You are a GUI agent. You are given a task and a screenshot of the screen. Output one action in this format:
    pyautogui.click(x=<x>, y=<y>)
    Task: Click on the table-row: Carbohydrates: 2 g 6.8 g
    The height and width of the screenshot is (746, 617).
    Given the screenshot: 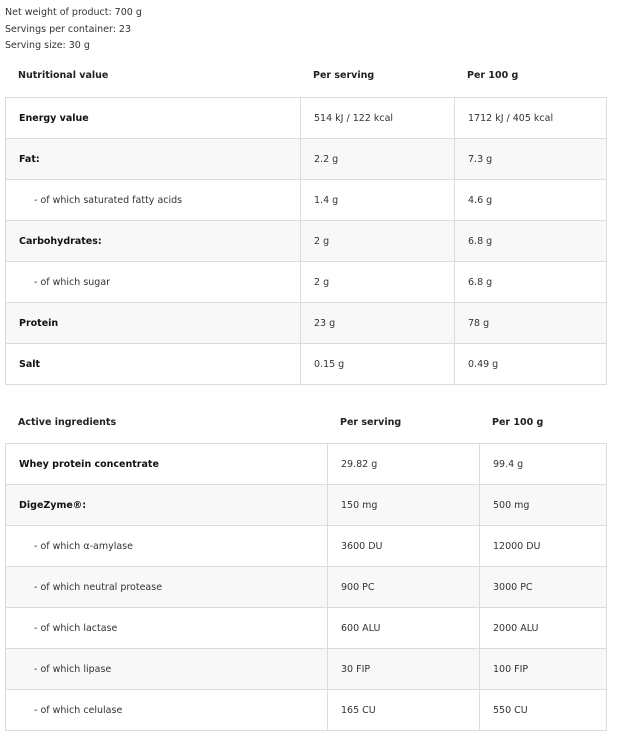 What is the action you would take?
    pyautogui.click(x=306, y=241)
    